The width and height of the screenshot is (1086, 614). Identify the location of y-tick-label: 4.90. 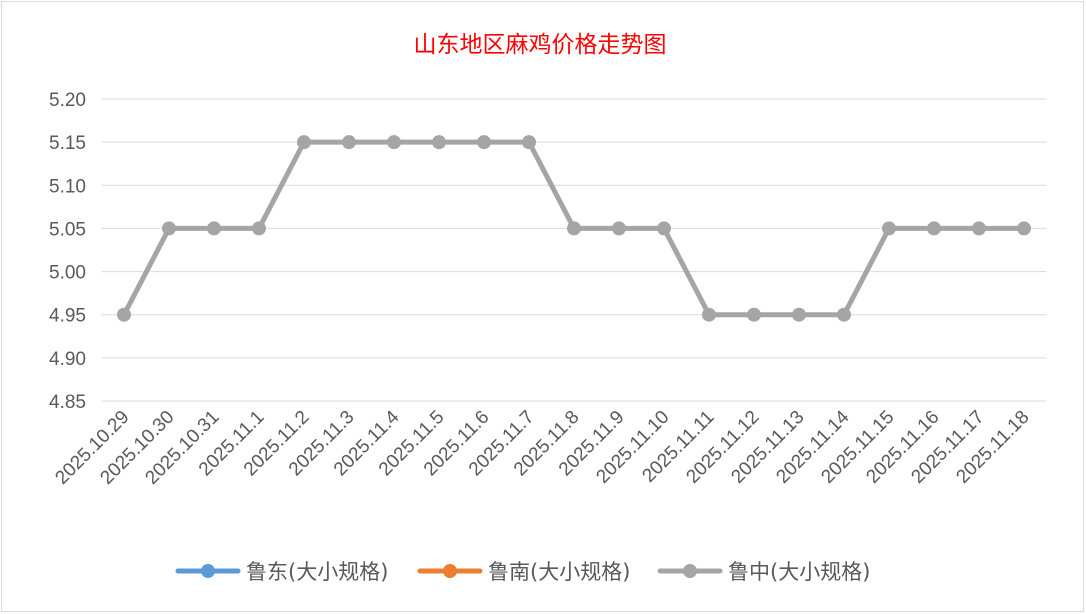
(67, 359).